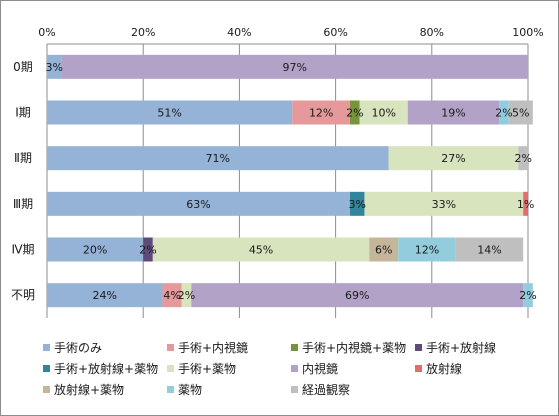 This screenshot has height=416, width=559. I want to click on legend-label: 経過観察, so click(326, 390).